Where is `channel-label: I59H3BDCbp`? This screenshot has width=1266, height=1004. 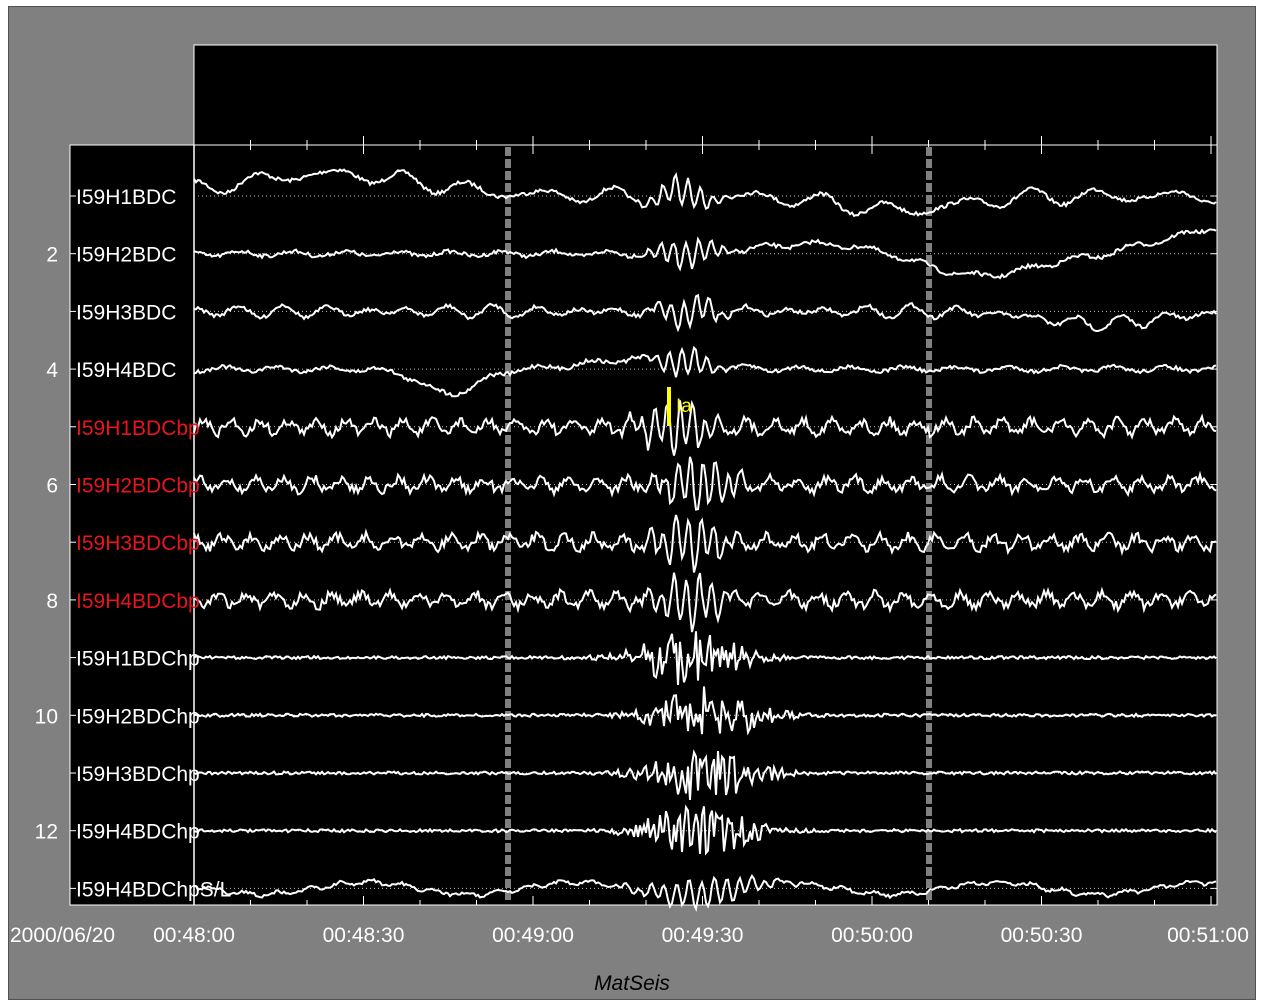
channel-label: I59H3BDCbp is located at coordinates (138, 543).